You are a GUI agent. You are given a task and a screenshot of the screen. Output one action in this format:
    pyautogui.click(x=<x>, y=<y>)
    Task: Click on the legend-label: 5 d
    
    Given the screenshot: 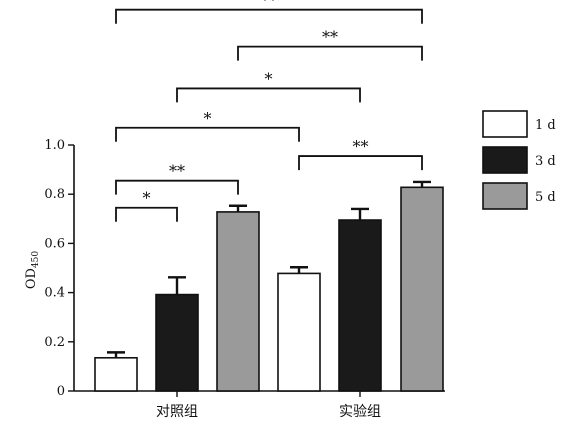 What is the action you would take?
    pyautogui.click(x=545, y=197)
    